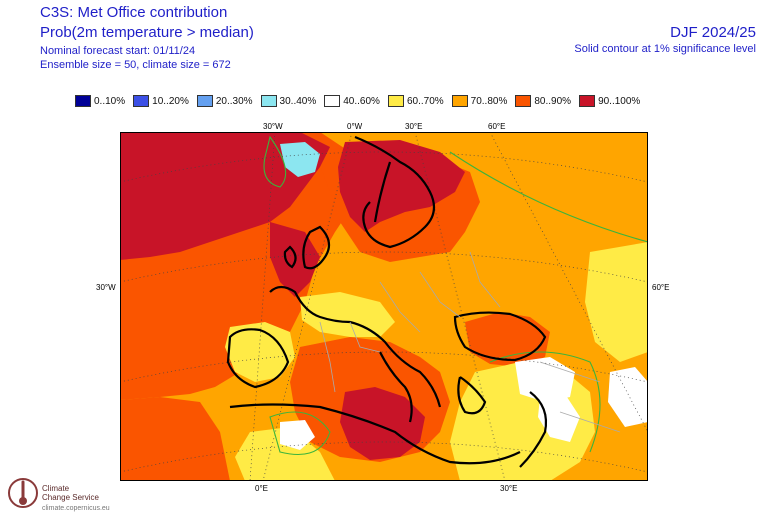 This screenshot has width=761, height=520. I want to click on legend-label: 30..40%, so click(298, 101).